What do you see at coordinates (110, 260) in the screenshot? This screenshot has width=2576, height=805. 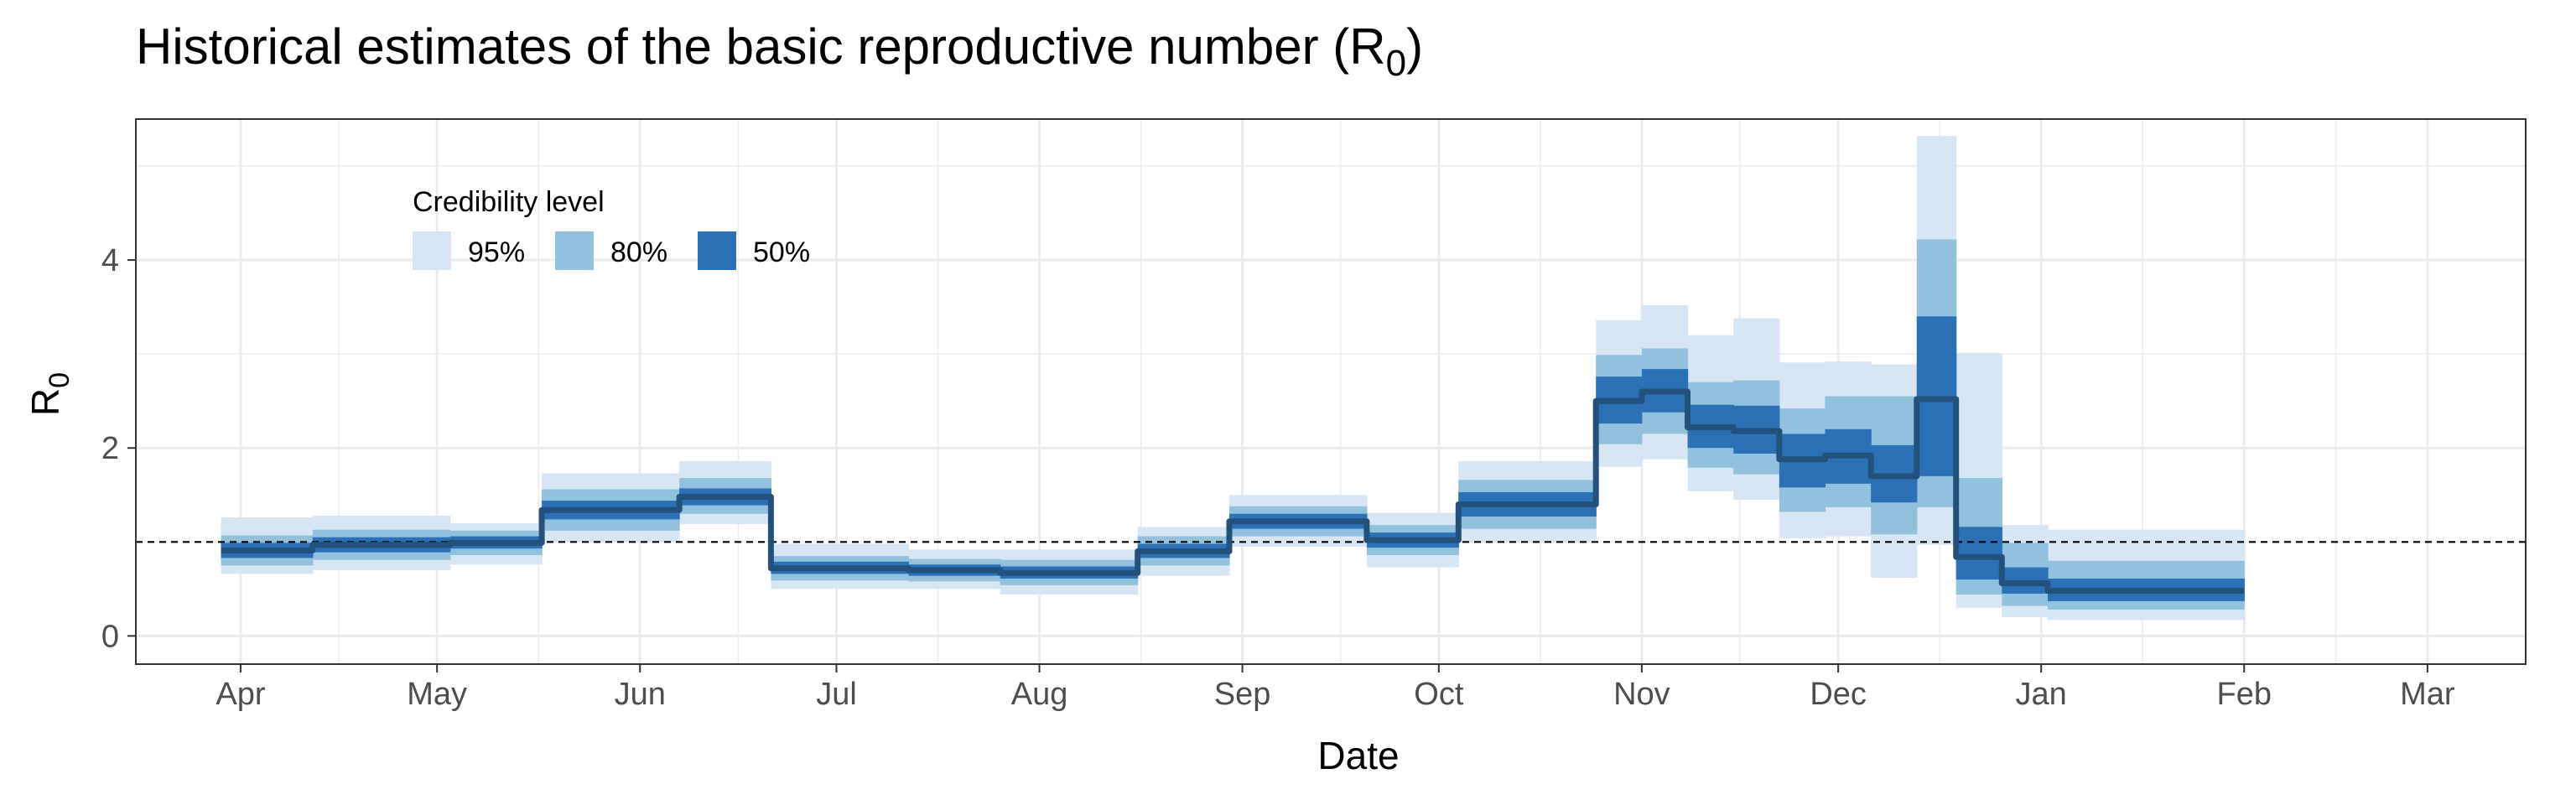 I see `y-tick-label: 4` at bounding box center [110, 260].